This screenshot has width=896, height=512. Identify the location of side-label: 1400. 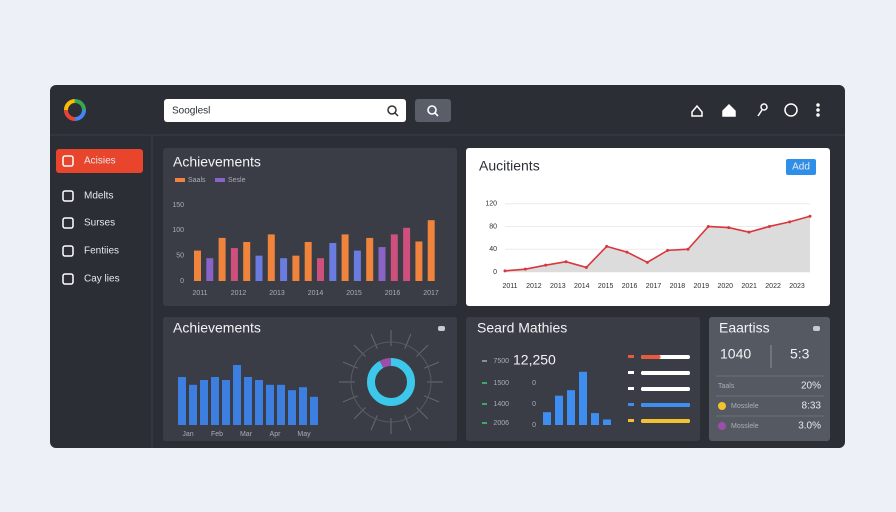
(501, 404).